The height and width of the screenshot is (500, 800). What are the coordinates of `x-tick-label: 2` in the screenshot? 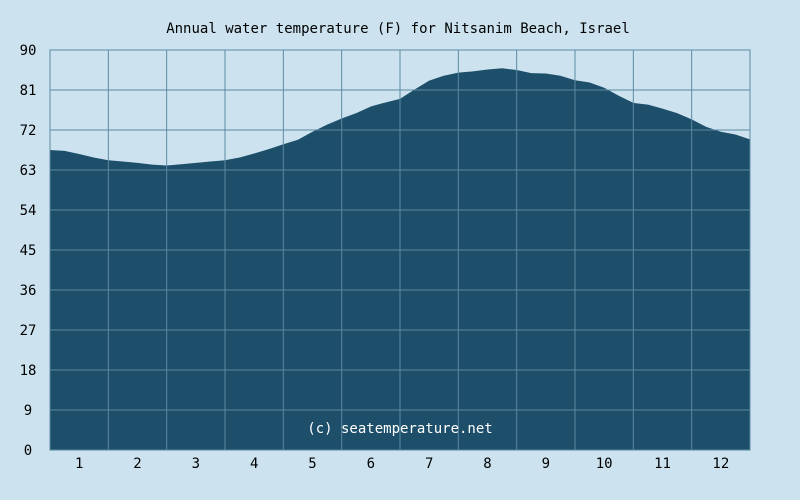 It's located at (137, 464).